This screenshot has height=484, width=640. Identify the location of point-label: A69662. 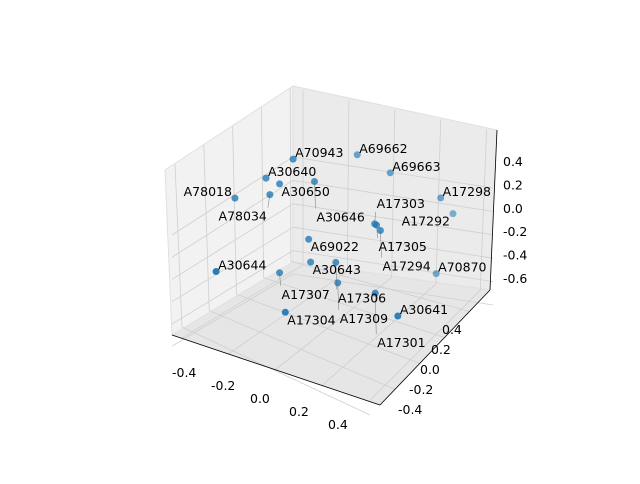
(383, 148).